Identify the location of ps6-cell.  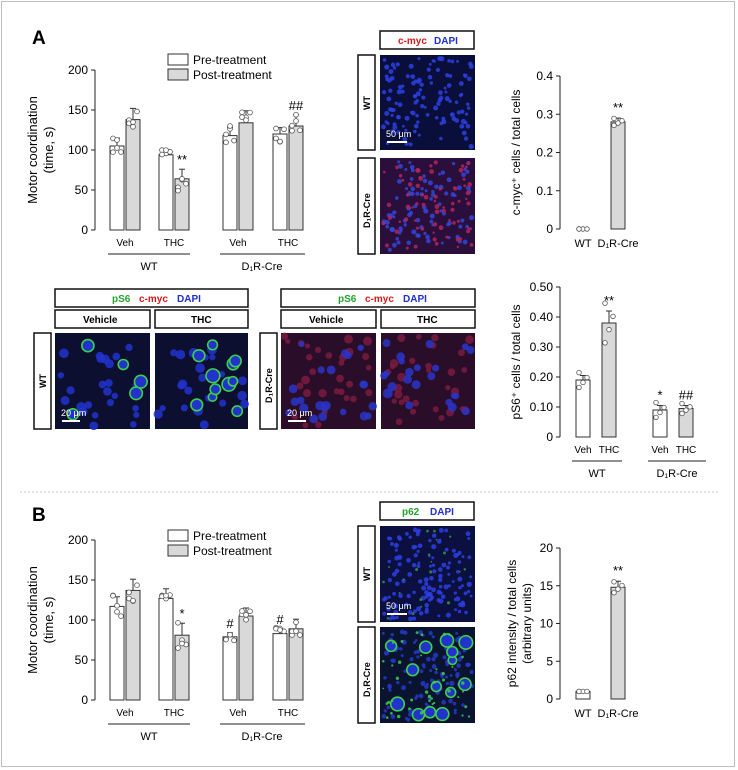
(73, 414).